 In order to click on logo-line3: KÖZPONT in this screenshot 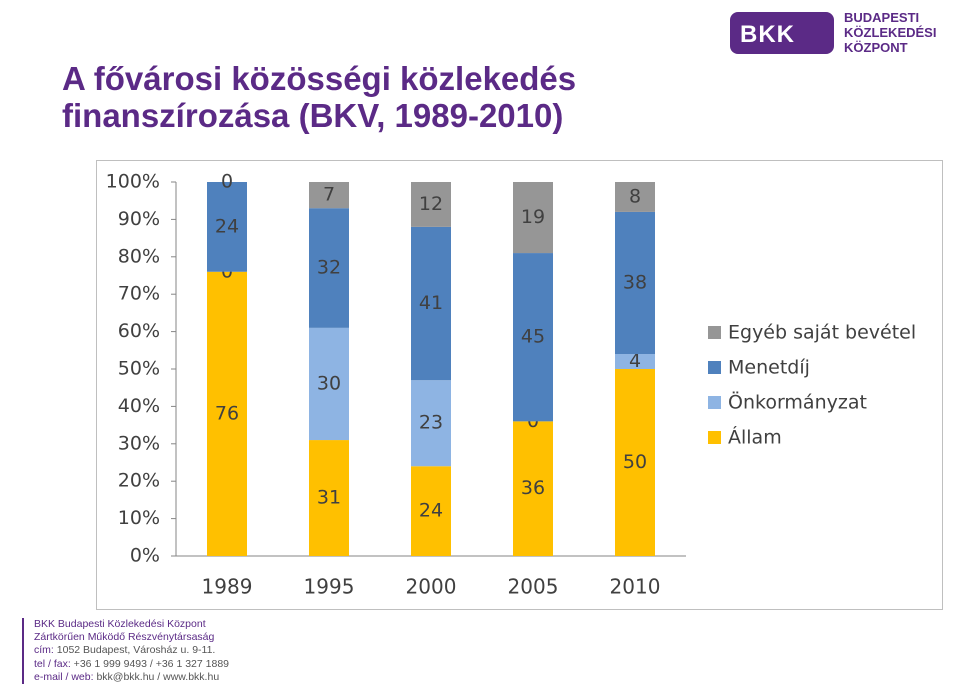, I will do `click(876, 47)`.